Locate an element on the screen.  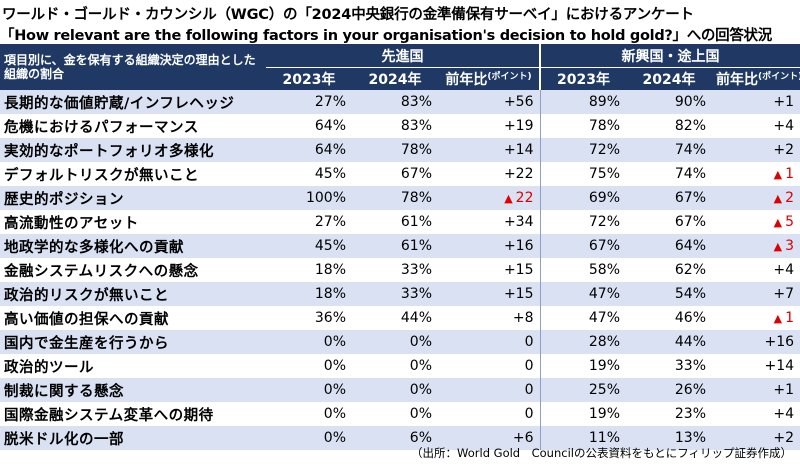
emerging-2024-cell: 62% is located at coordinates (669, 270).